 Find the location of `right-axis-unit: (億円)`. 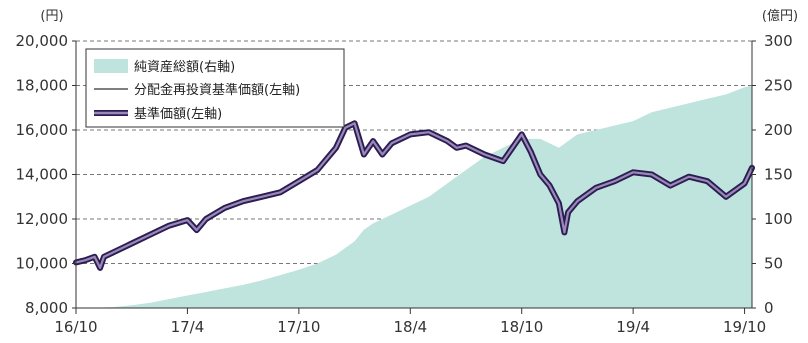

right-axis-unit: (億円) is located at coordinates (780, 16).